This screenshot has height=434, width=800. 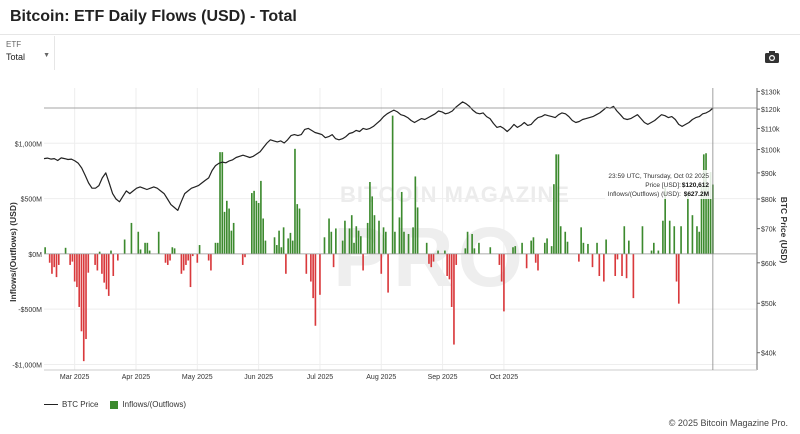 What do you see at coordinates (728, 423) in the screenshot?
I see `copyright: © 2025 Bitcoin Magazine Pro.` at bounding box center [728, 423].